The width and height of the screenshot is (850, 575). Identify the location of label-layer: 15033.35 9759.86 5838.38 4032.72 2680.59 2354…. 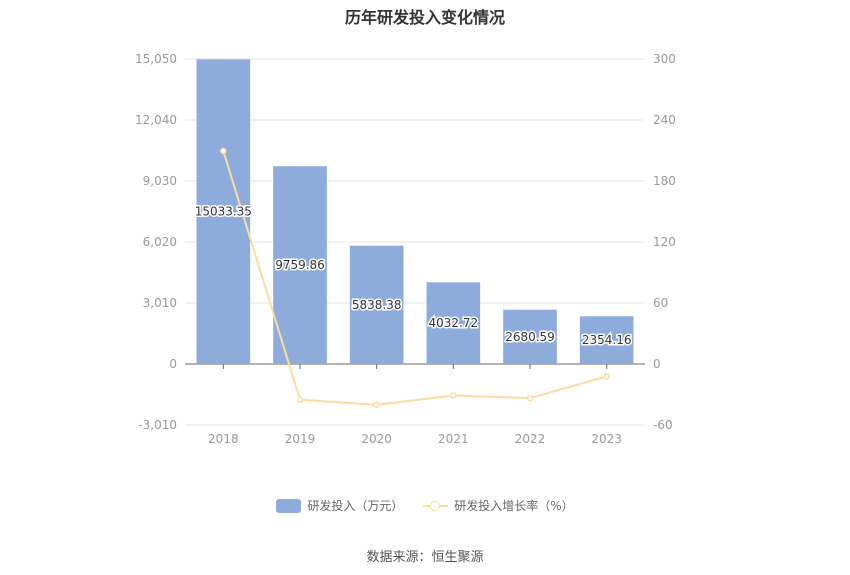
(413, 275).